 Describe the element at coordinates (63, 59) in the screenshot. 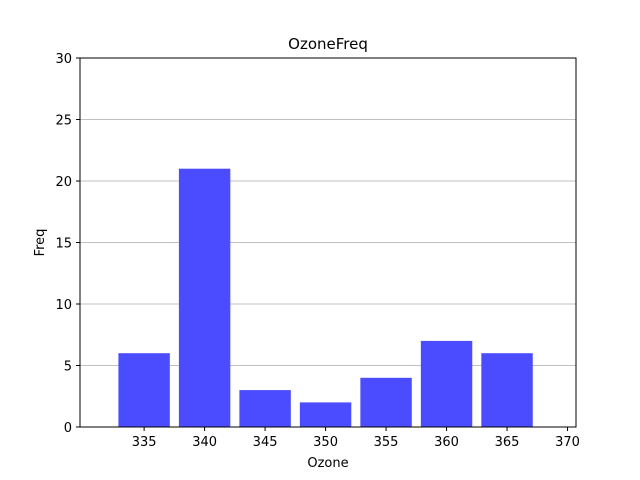

I see `y-tick-label: 30` at that location.